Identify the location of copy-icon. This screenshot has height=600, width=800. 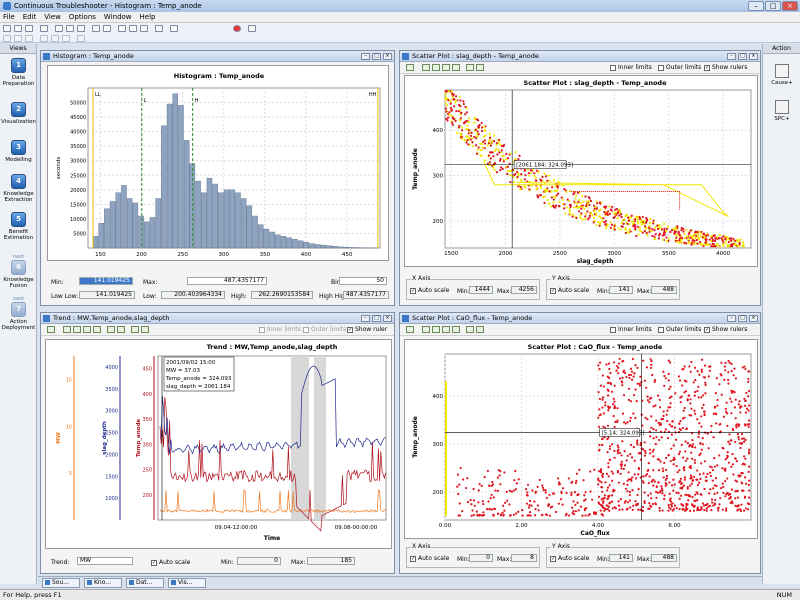
(70, 28).